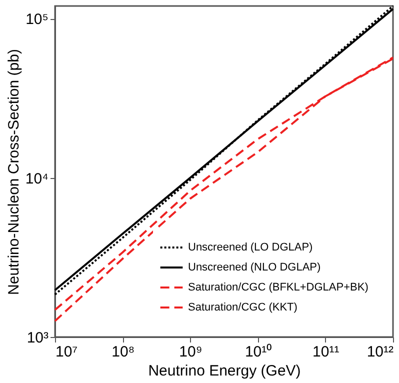 This screenshot has width=399, height=383. Describe the element at coordinates (254, 268) in the screenshot. I see `legend-label: Unscreened (NLO DGLAP)` at that location.